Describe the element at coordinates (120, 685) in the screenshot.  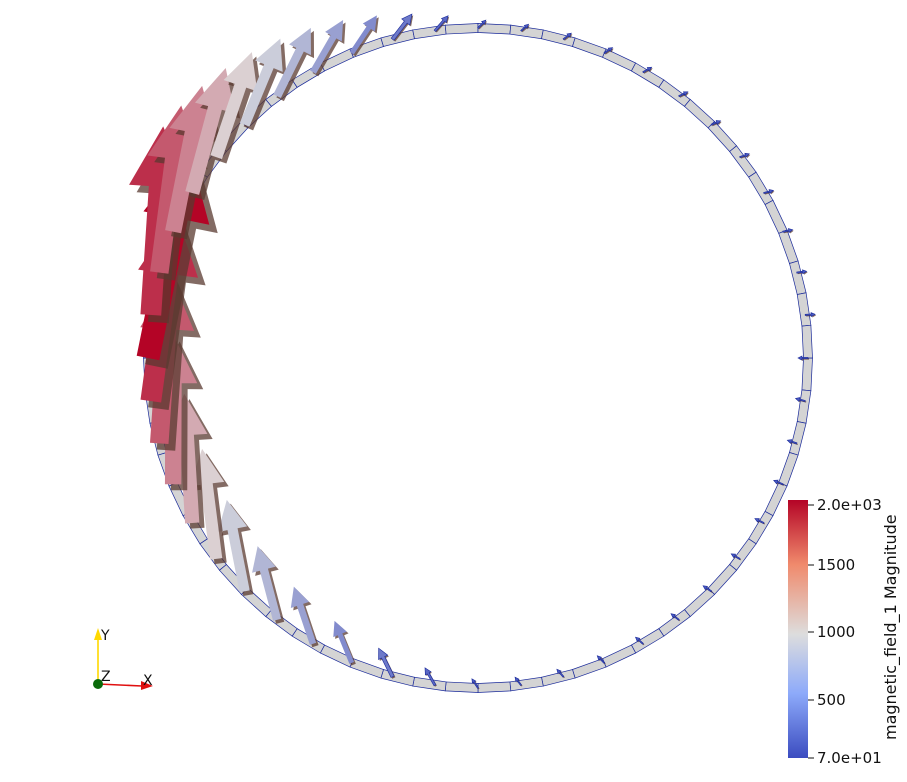
I see `x-axis-line` at that location.